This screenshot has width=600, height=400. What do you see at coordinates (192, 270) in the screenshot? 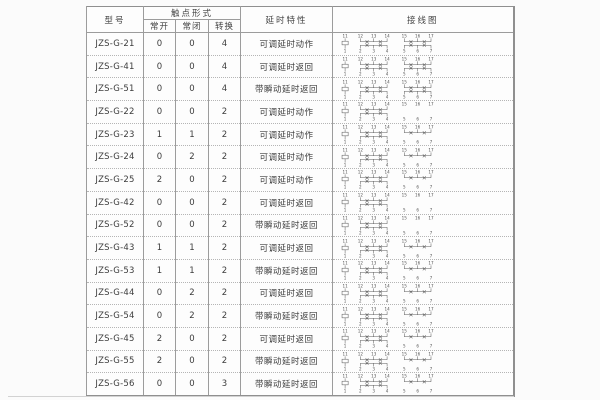
I see `nc-count-cell: 1` at bounding box center [192, 270].